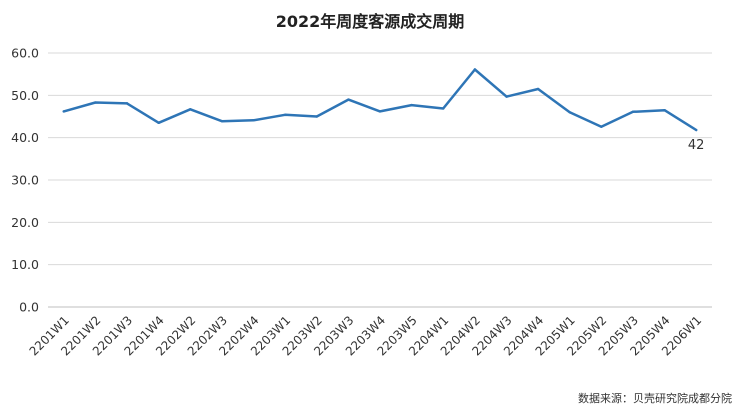  What do you see at coordinates (25, 53) in the screenshot?
I see `y-tick-label: 60.0` at bounding box center [25, 53].